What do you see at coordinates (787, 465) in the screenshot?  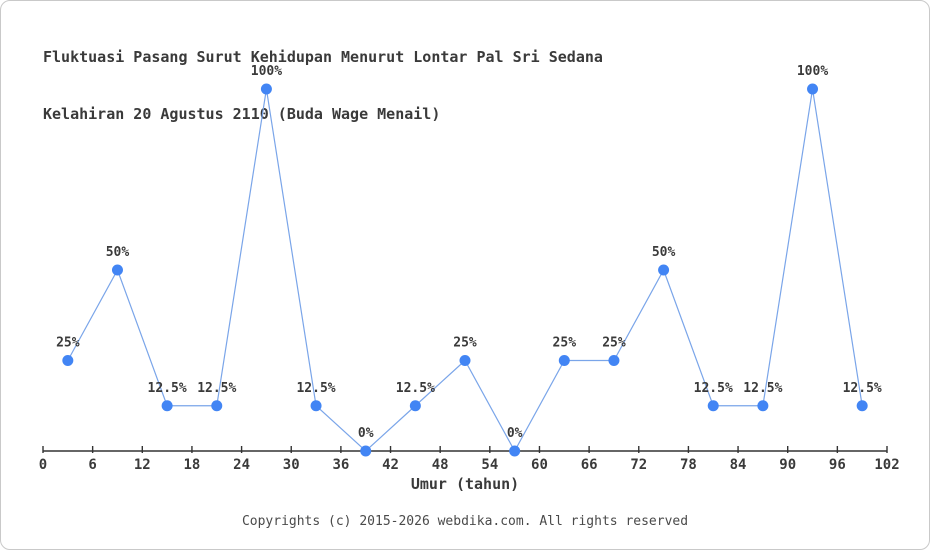 I see `x-axis-tick-label: 90` at bounding box center [787, 465].